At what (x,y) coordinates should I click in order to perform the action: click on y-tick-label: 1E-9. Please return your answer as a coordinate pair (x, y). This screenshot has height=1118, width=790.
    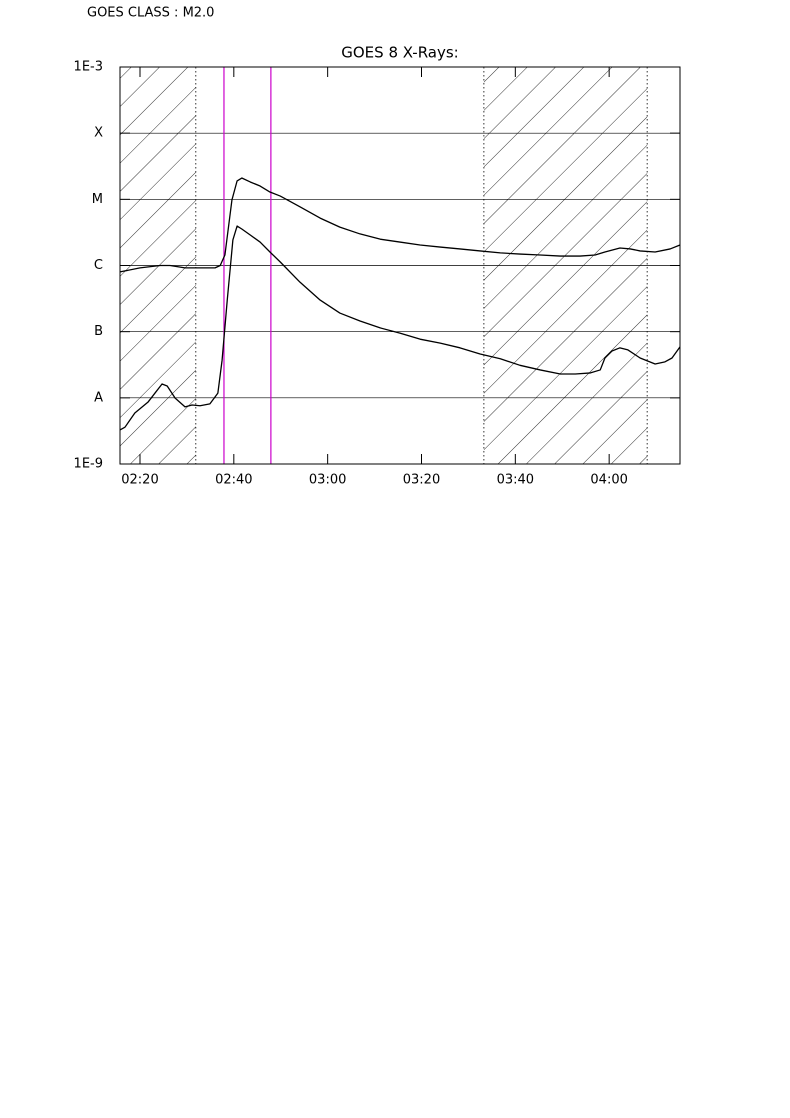
    Looking at the image, I should click on (88, 464).